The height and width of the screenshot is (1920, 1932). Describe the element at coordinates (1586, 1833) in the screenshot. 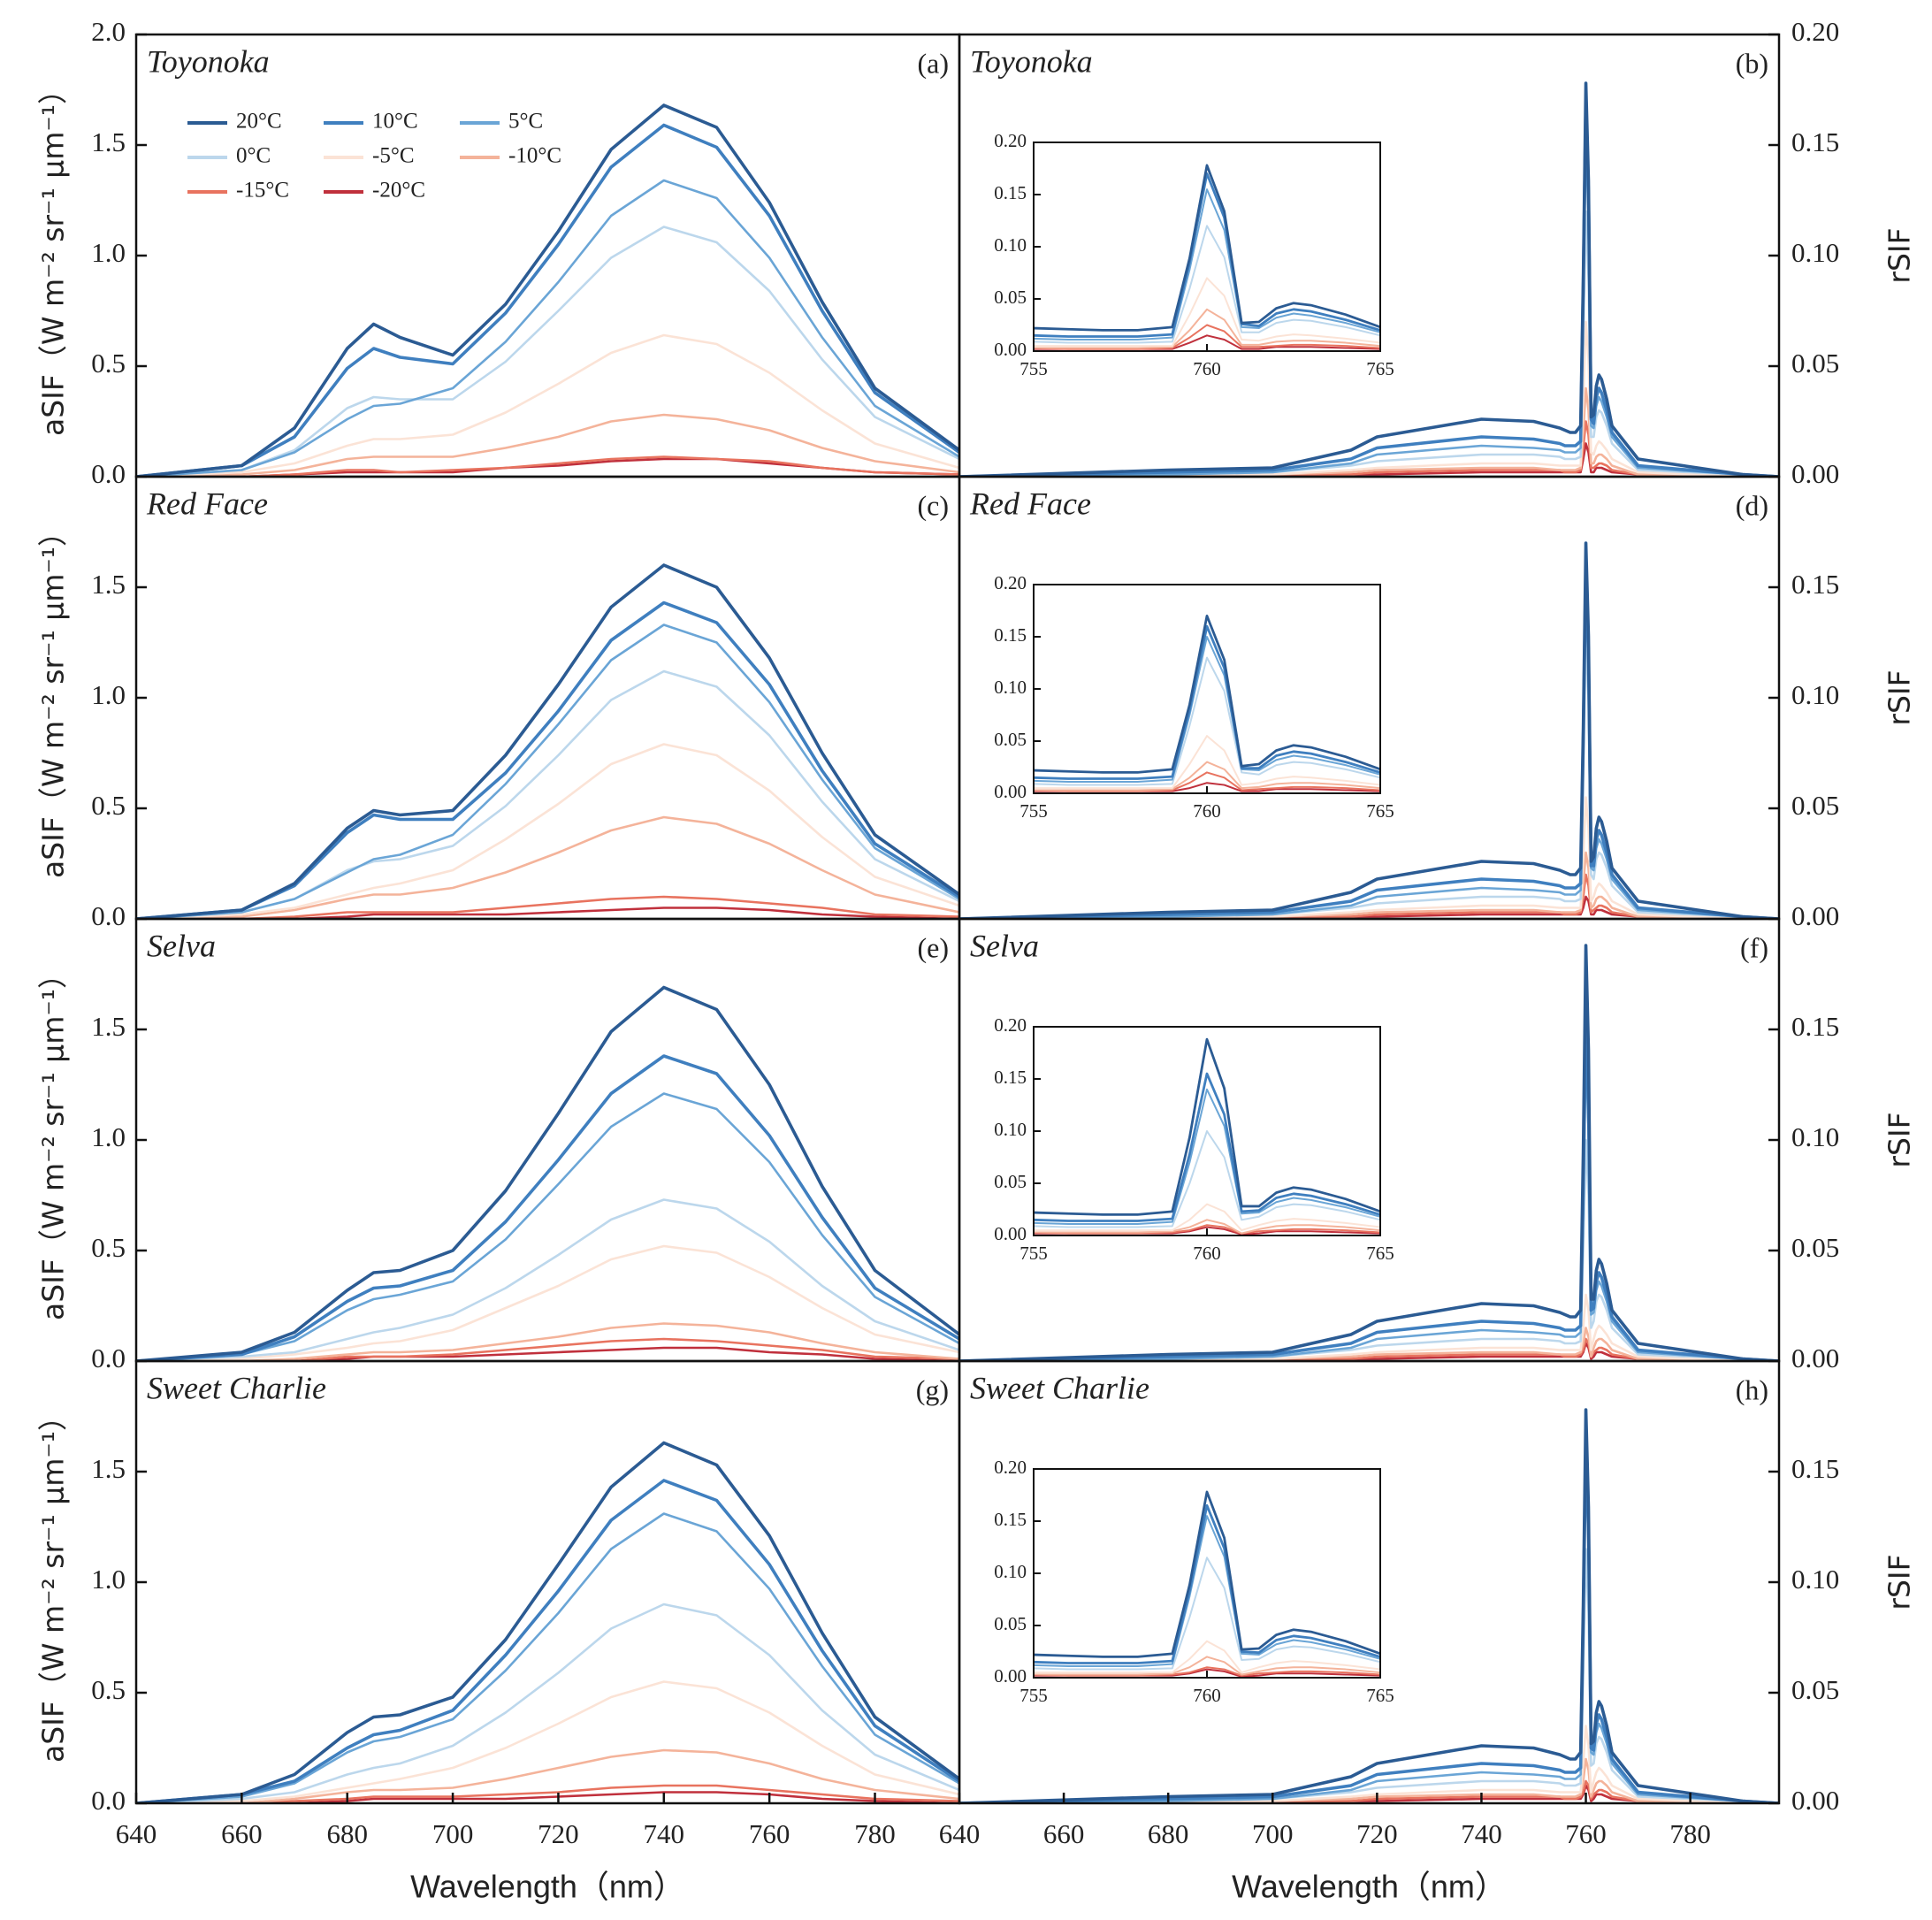

I see `x-tick-label: 760` at that location.